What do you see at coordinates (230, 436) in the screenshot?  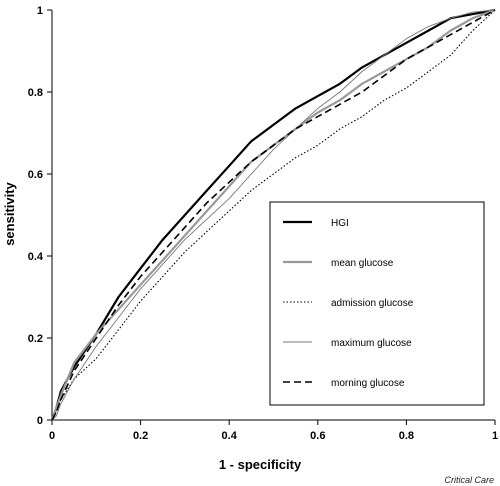 I see `x-tick-label: 0.4` at bounding box center [230, 436].